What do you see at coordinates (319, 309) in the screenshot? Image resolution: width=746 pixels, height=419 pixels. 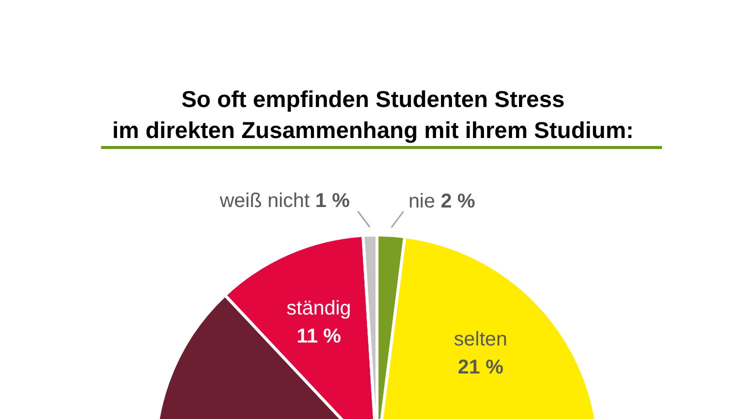 I see `slice-label: ständig` at bounding box center [319, 309].